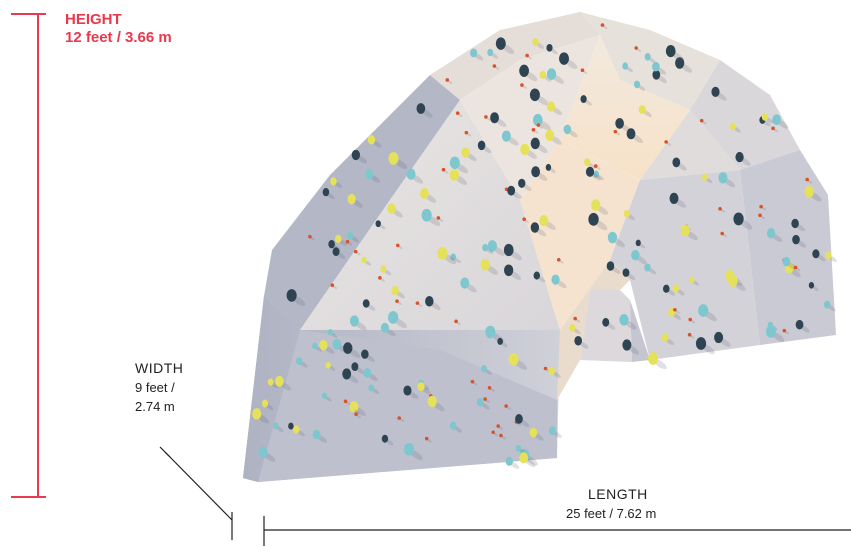  I want to click on width-value-line-1: 9 feet /, so click(155, 387).